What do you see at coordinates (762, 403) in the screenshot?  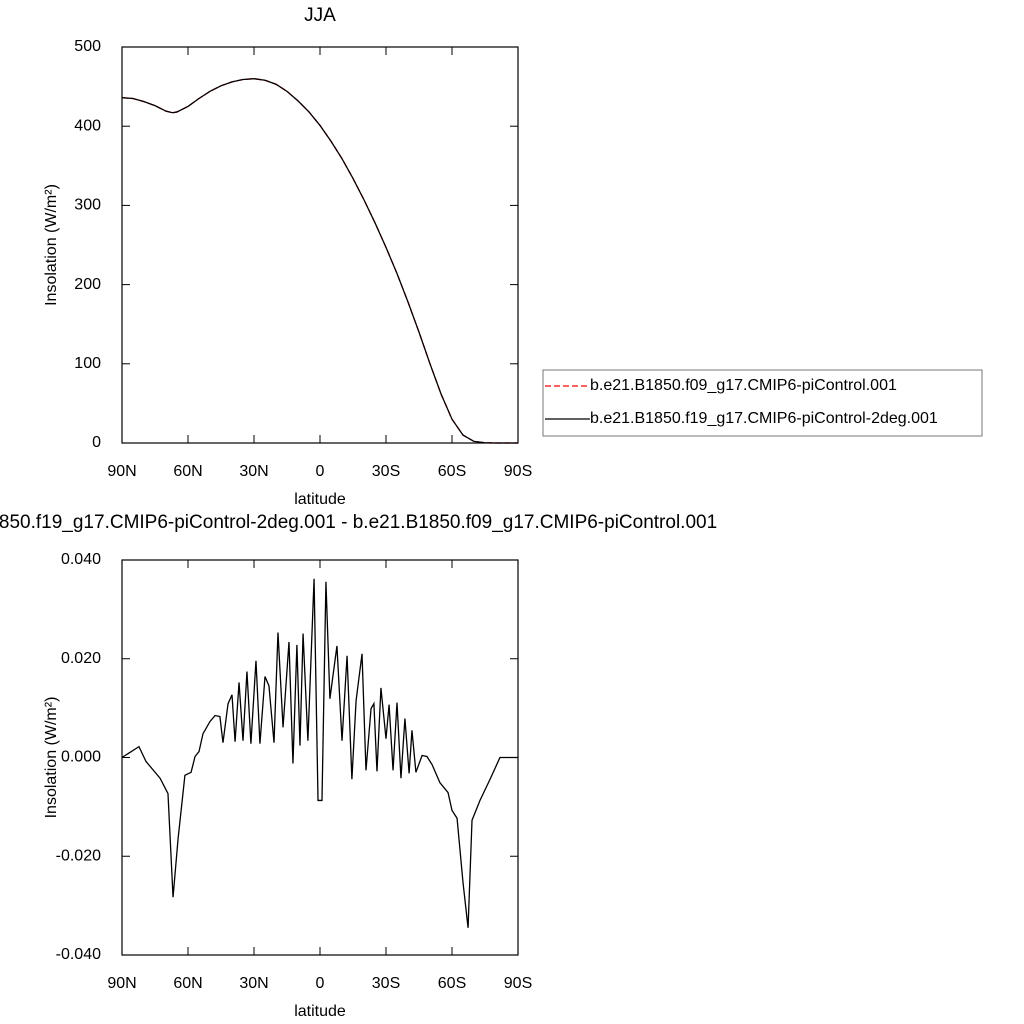 I see `legend-box` at bounding box center [762, 403].